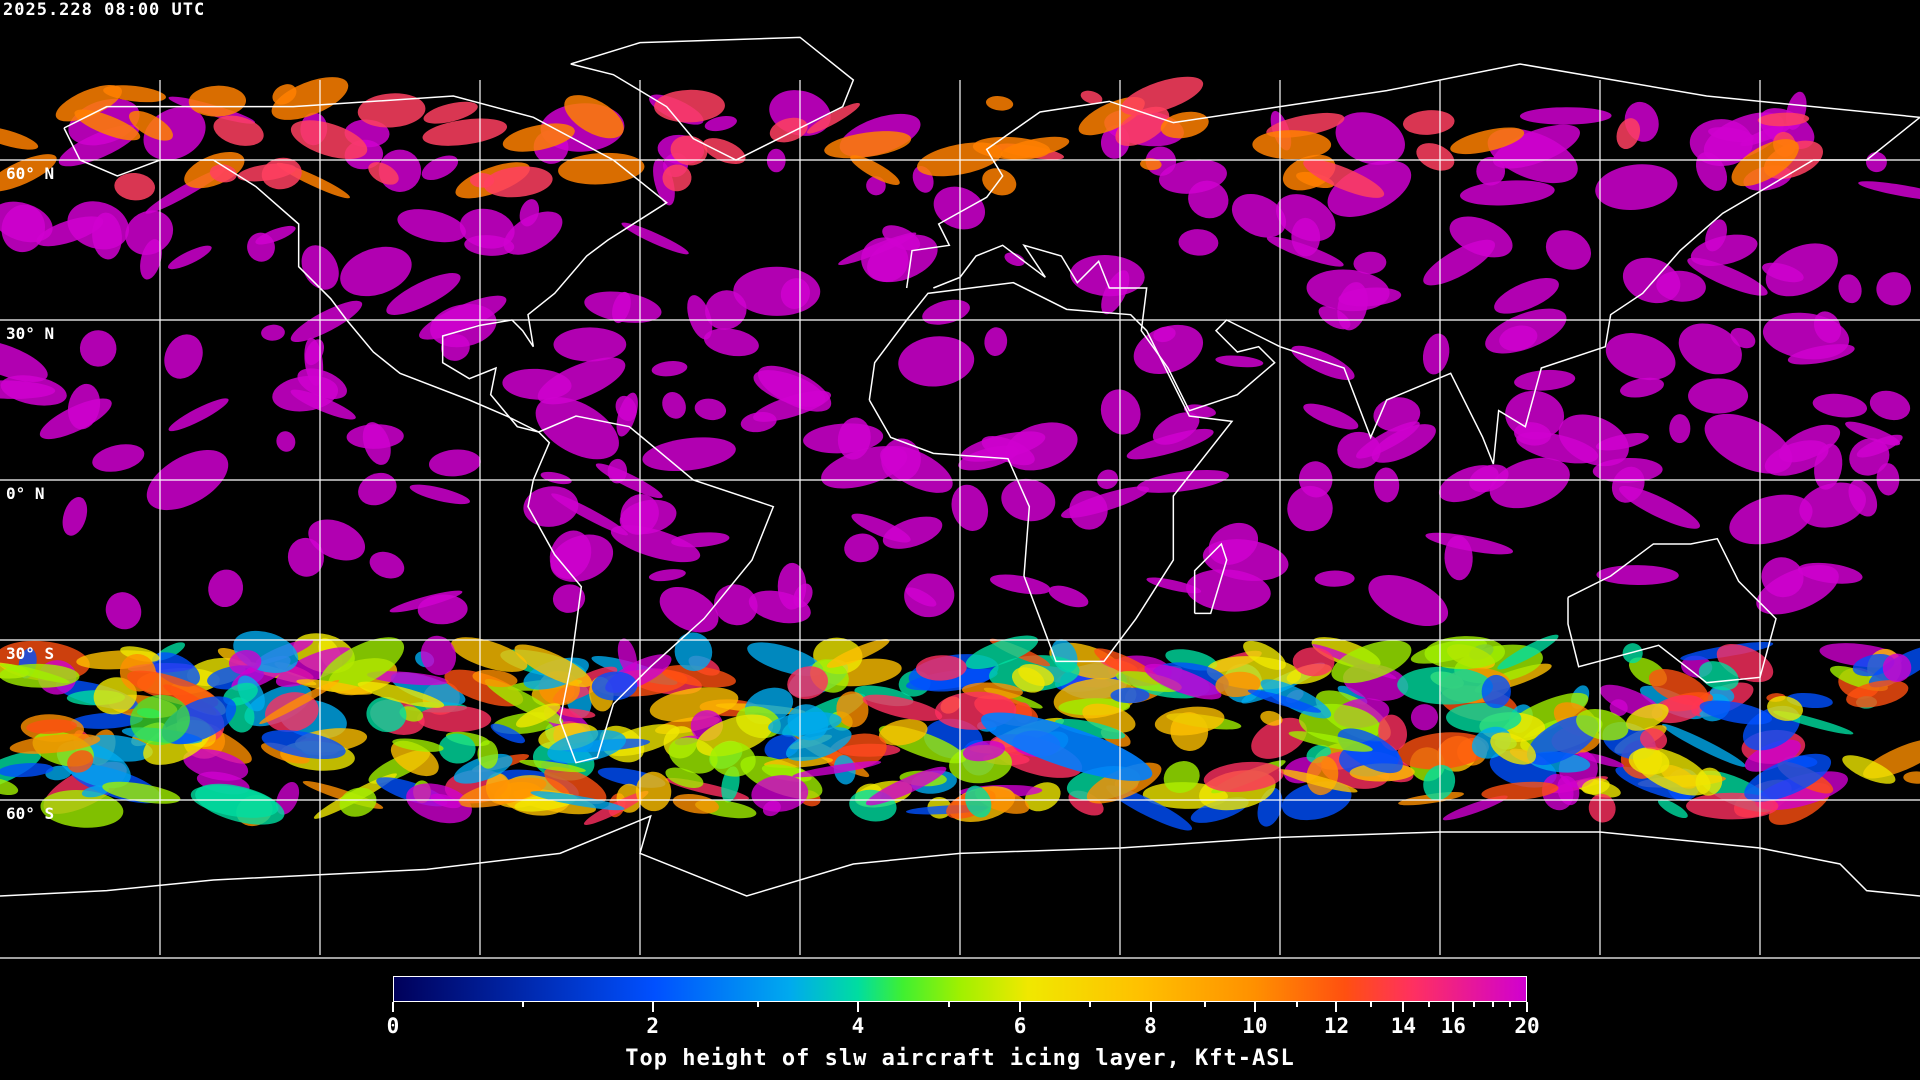 The width and height of the screenshot is (1920, 1080). What do you see at coordinates (1255, 1026) in the screenshot?
I see `colorbar-tick-label: 10` at bounding box center [1255, 1026].